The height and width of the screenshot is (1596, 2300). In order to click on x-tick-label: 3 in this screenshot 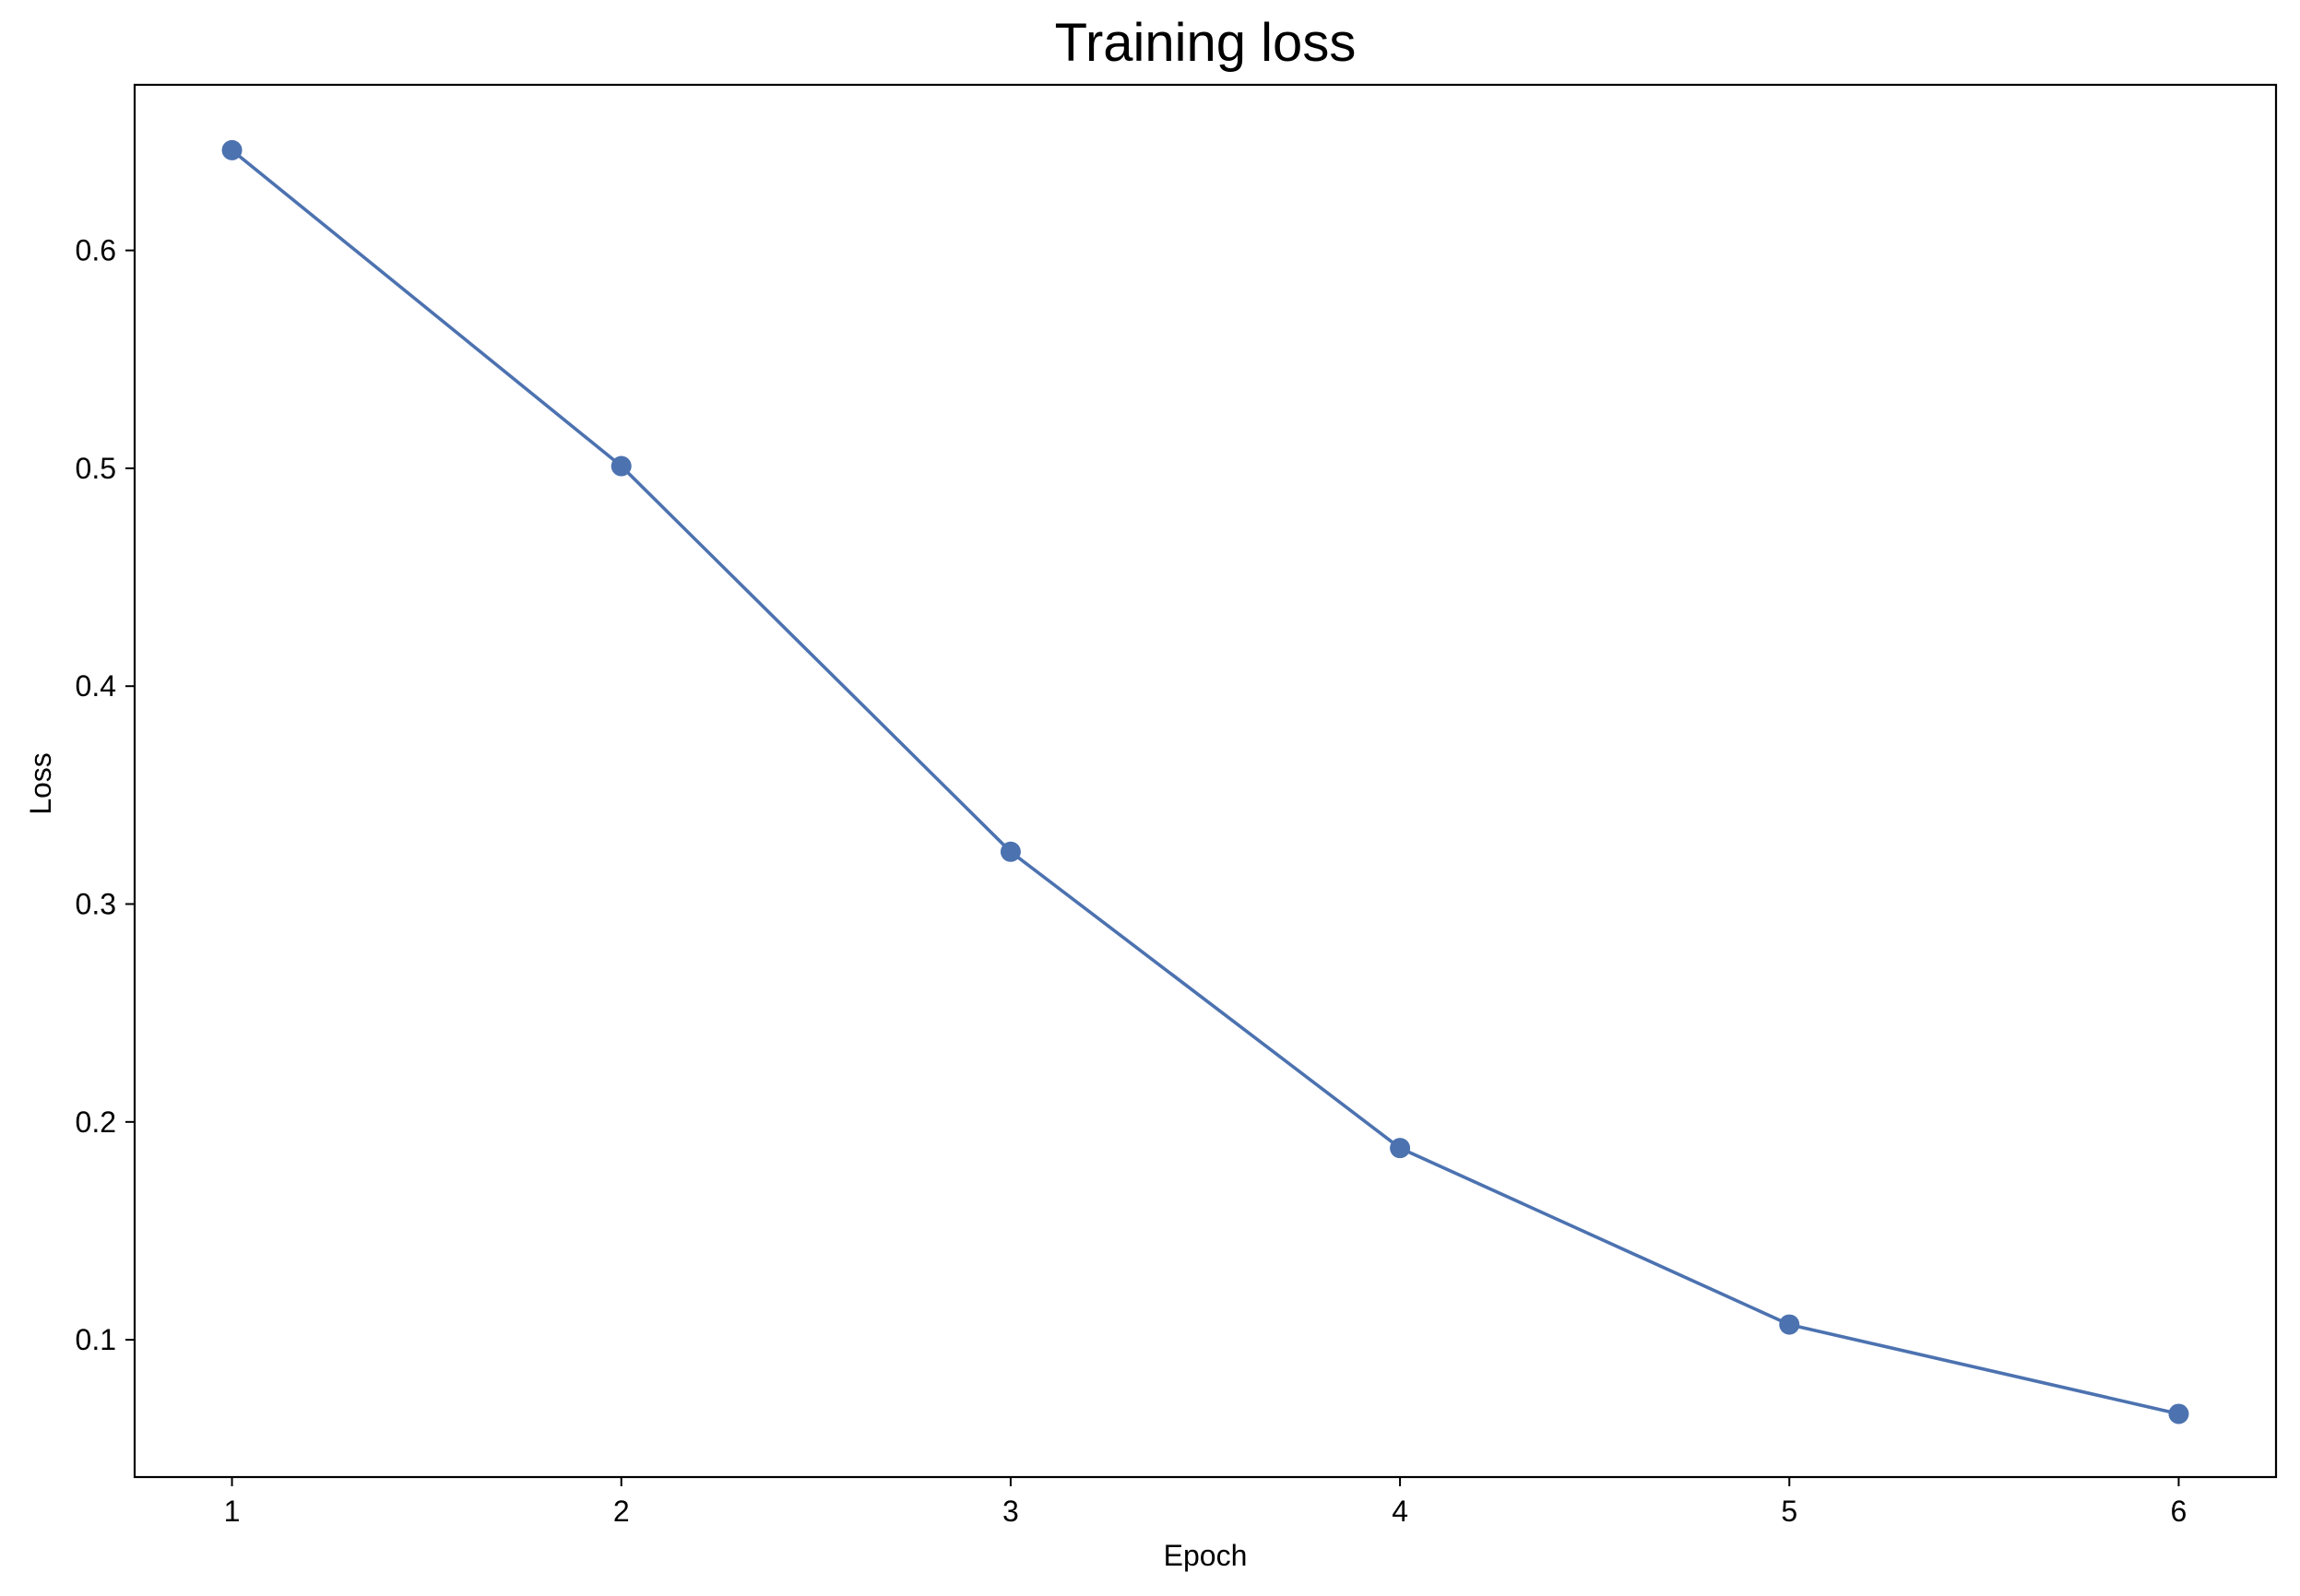, I will do `click(1010, 1511)`.